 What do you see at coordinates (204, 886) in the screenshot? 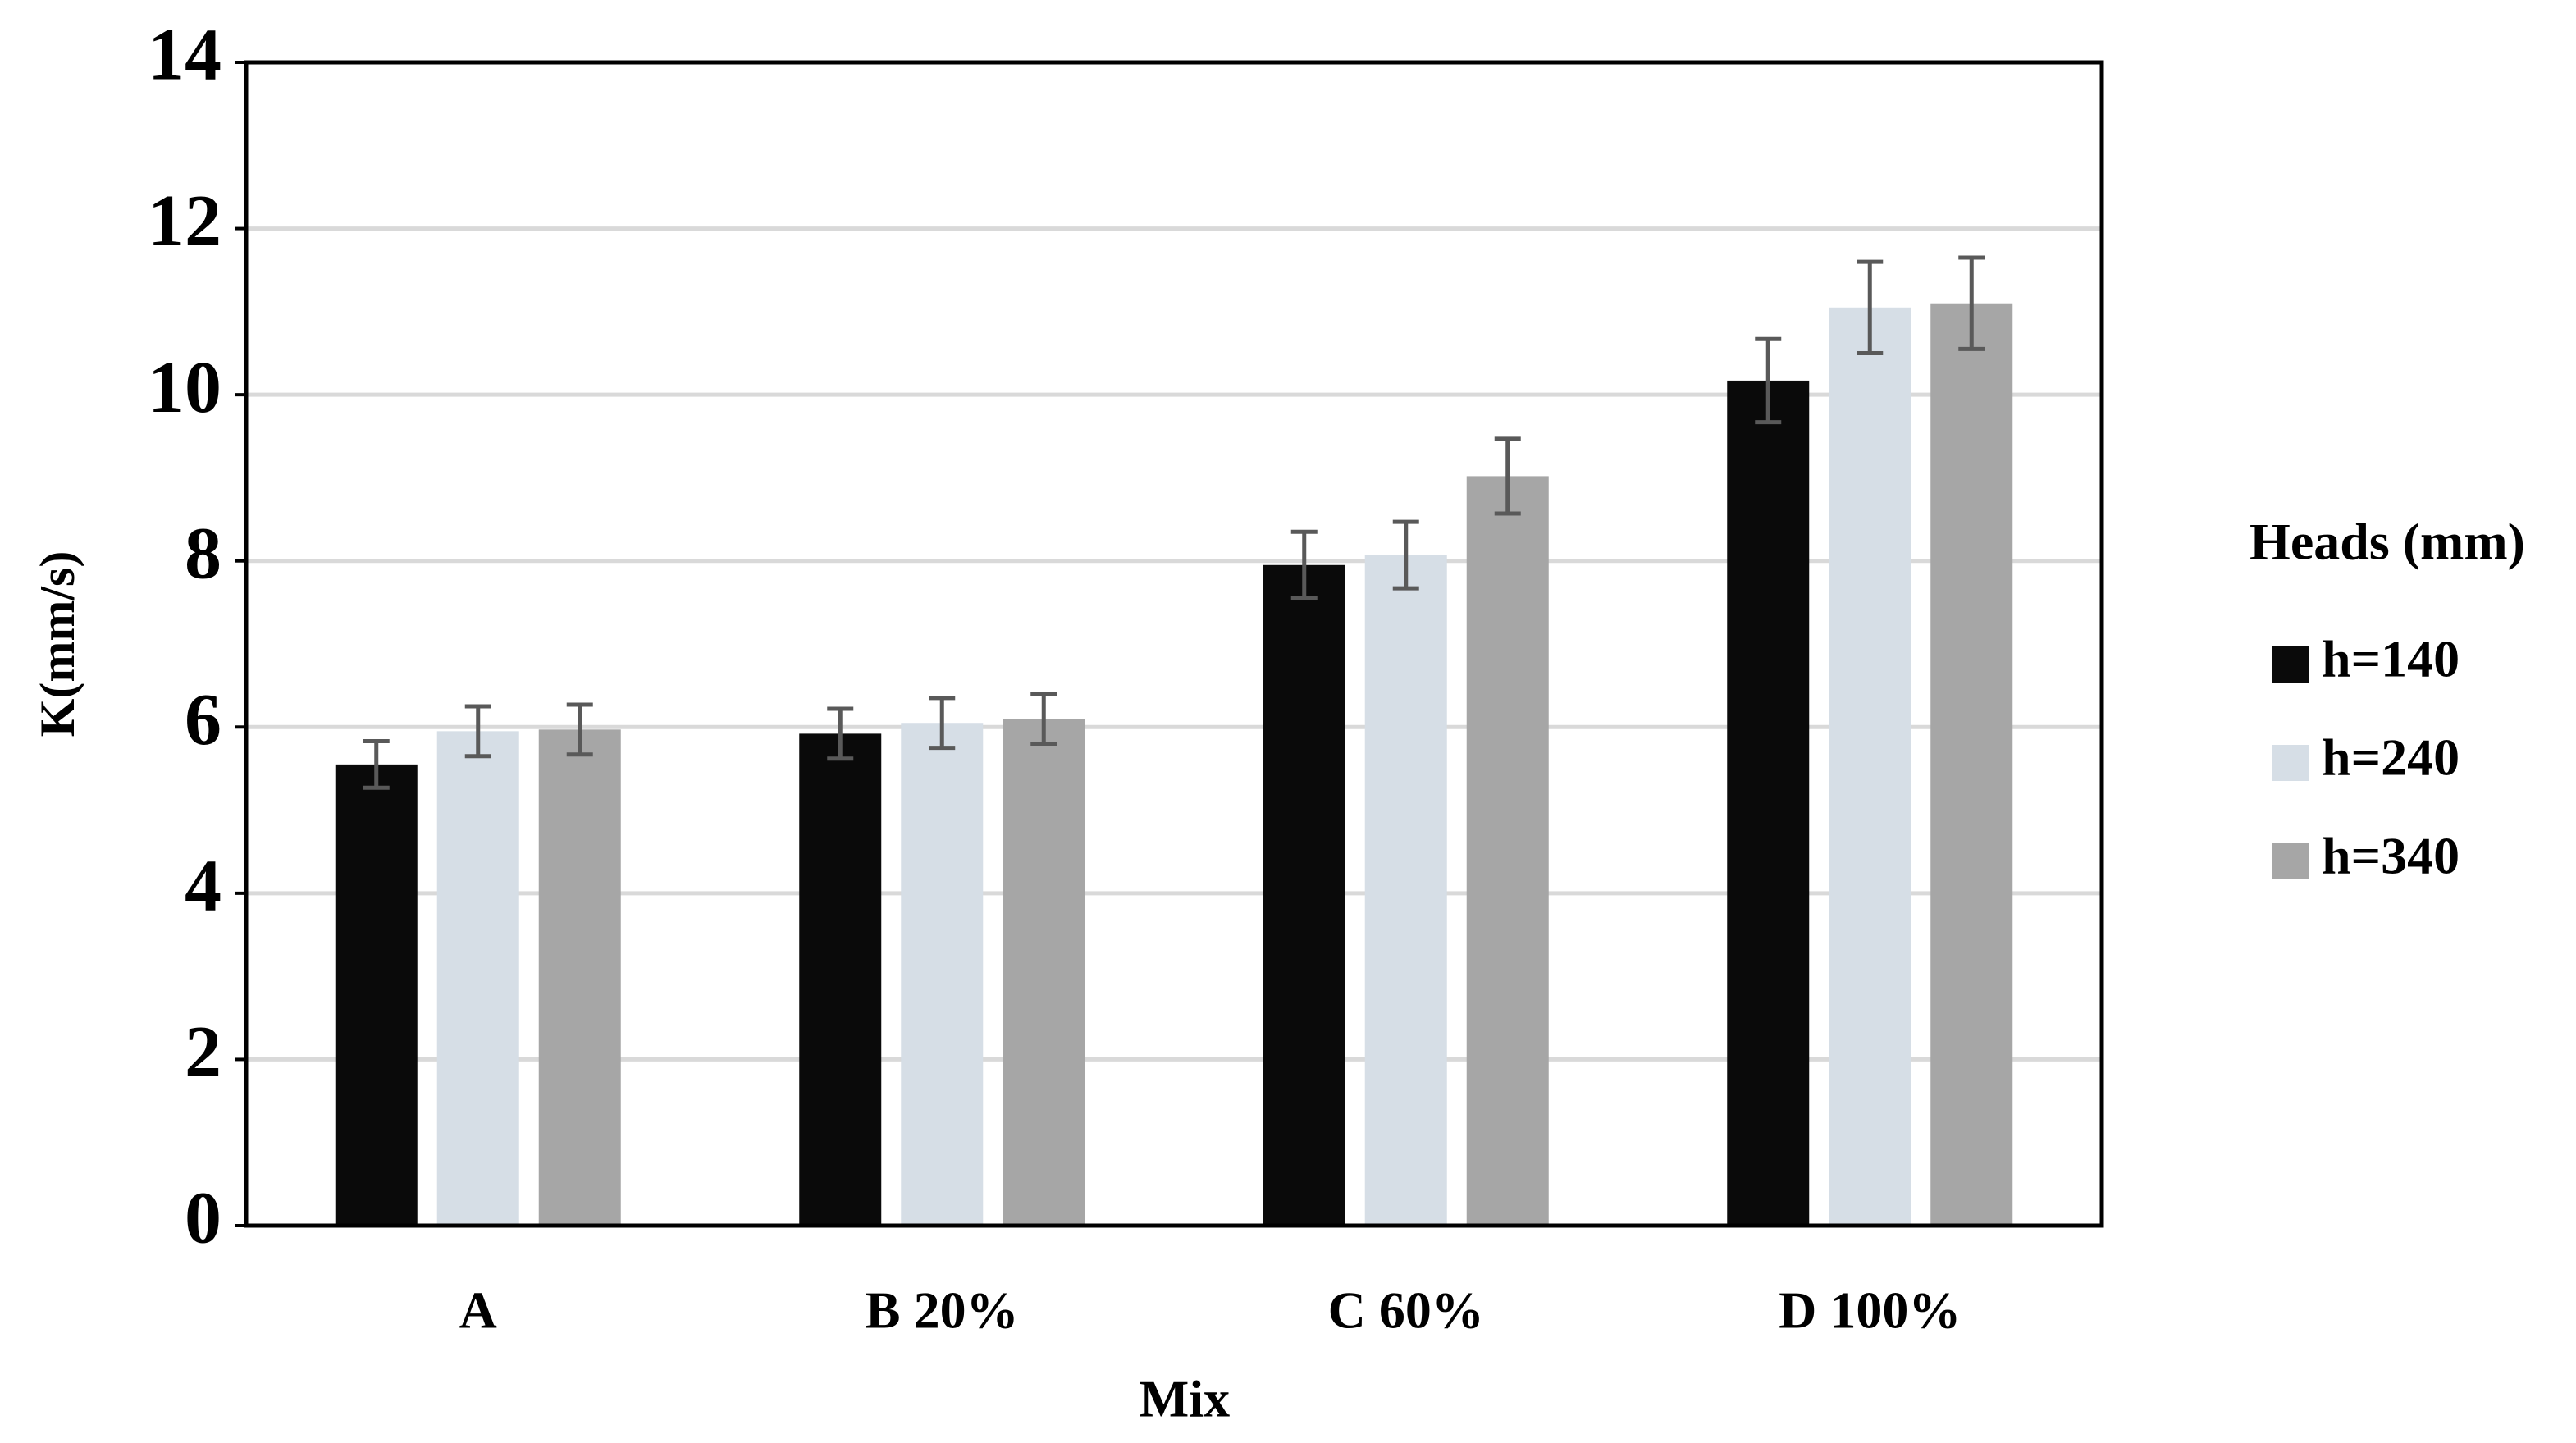
I see `y-tick-label: 4` at bounding box center [204, 886].